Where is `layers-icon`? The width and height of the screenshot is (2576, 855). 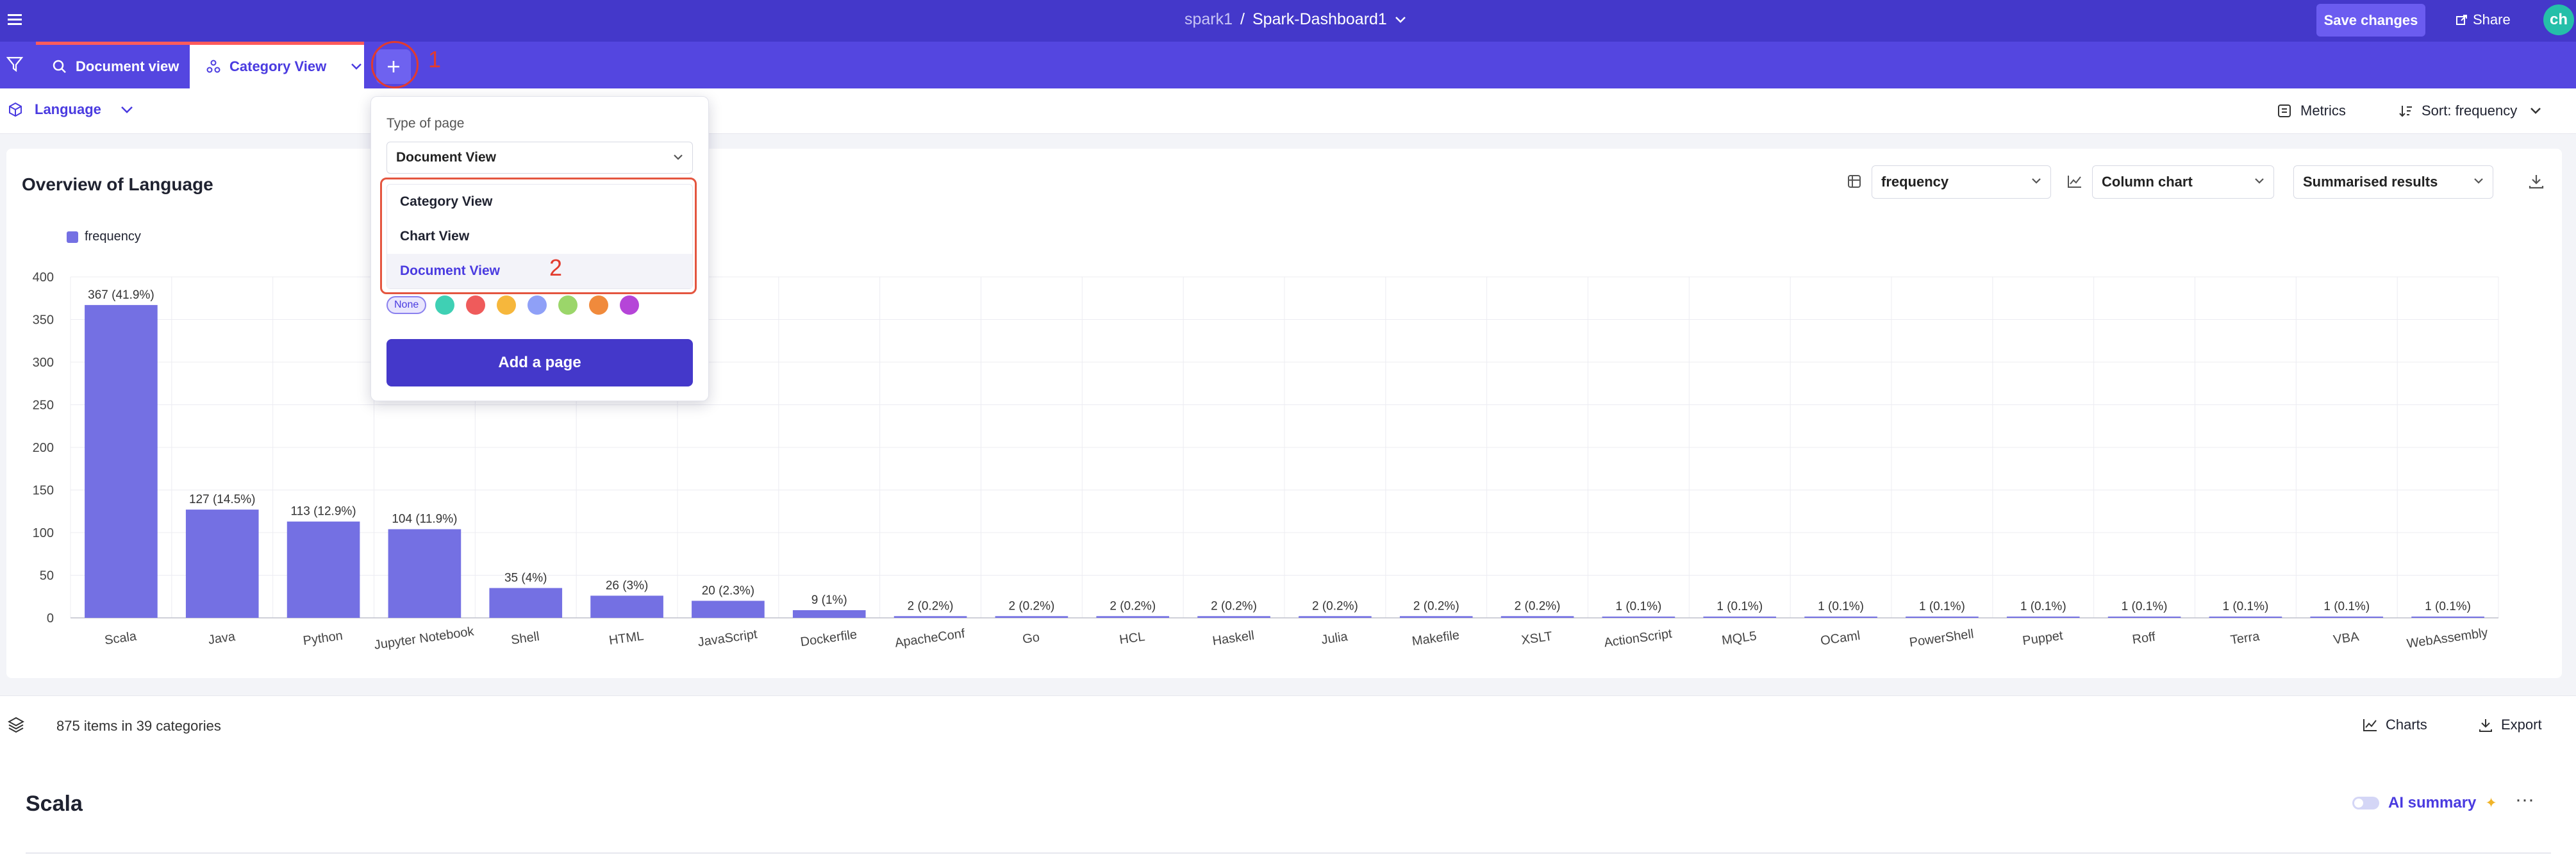 layers-icon is located at coordinates (16, 725).